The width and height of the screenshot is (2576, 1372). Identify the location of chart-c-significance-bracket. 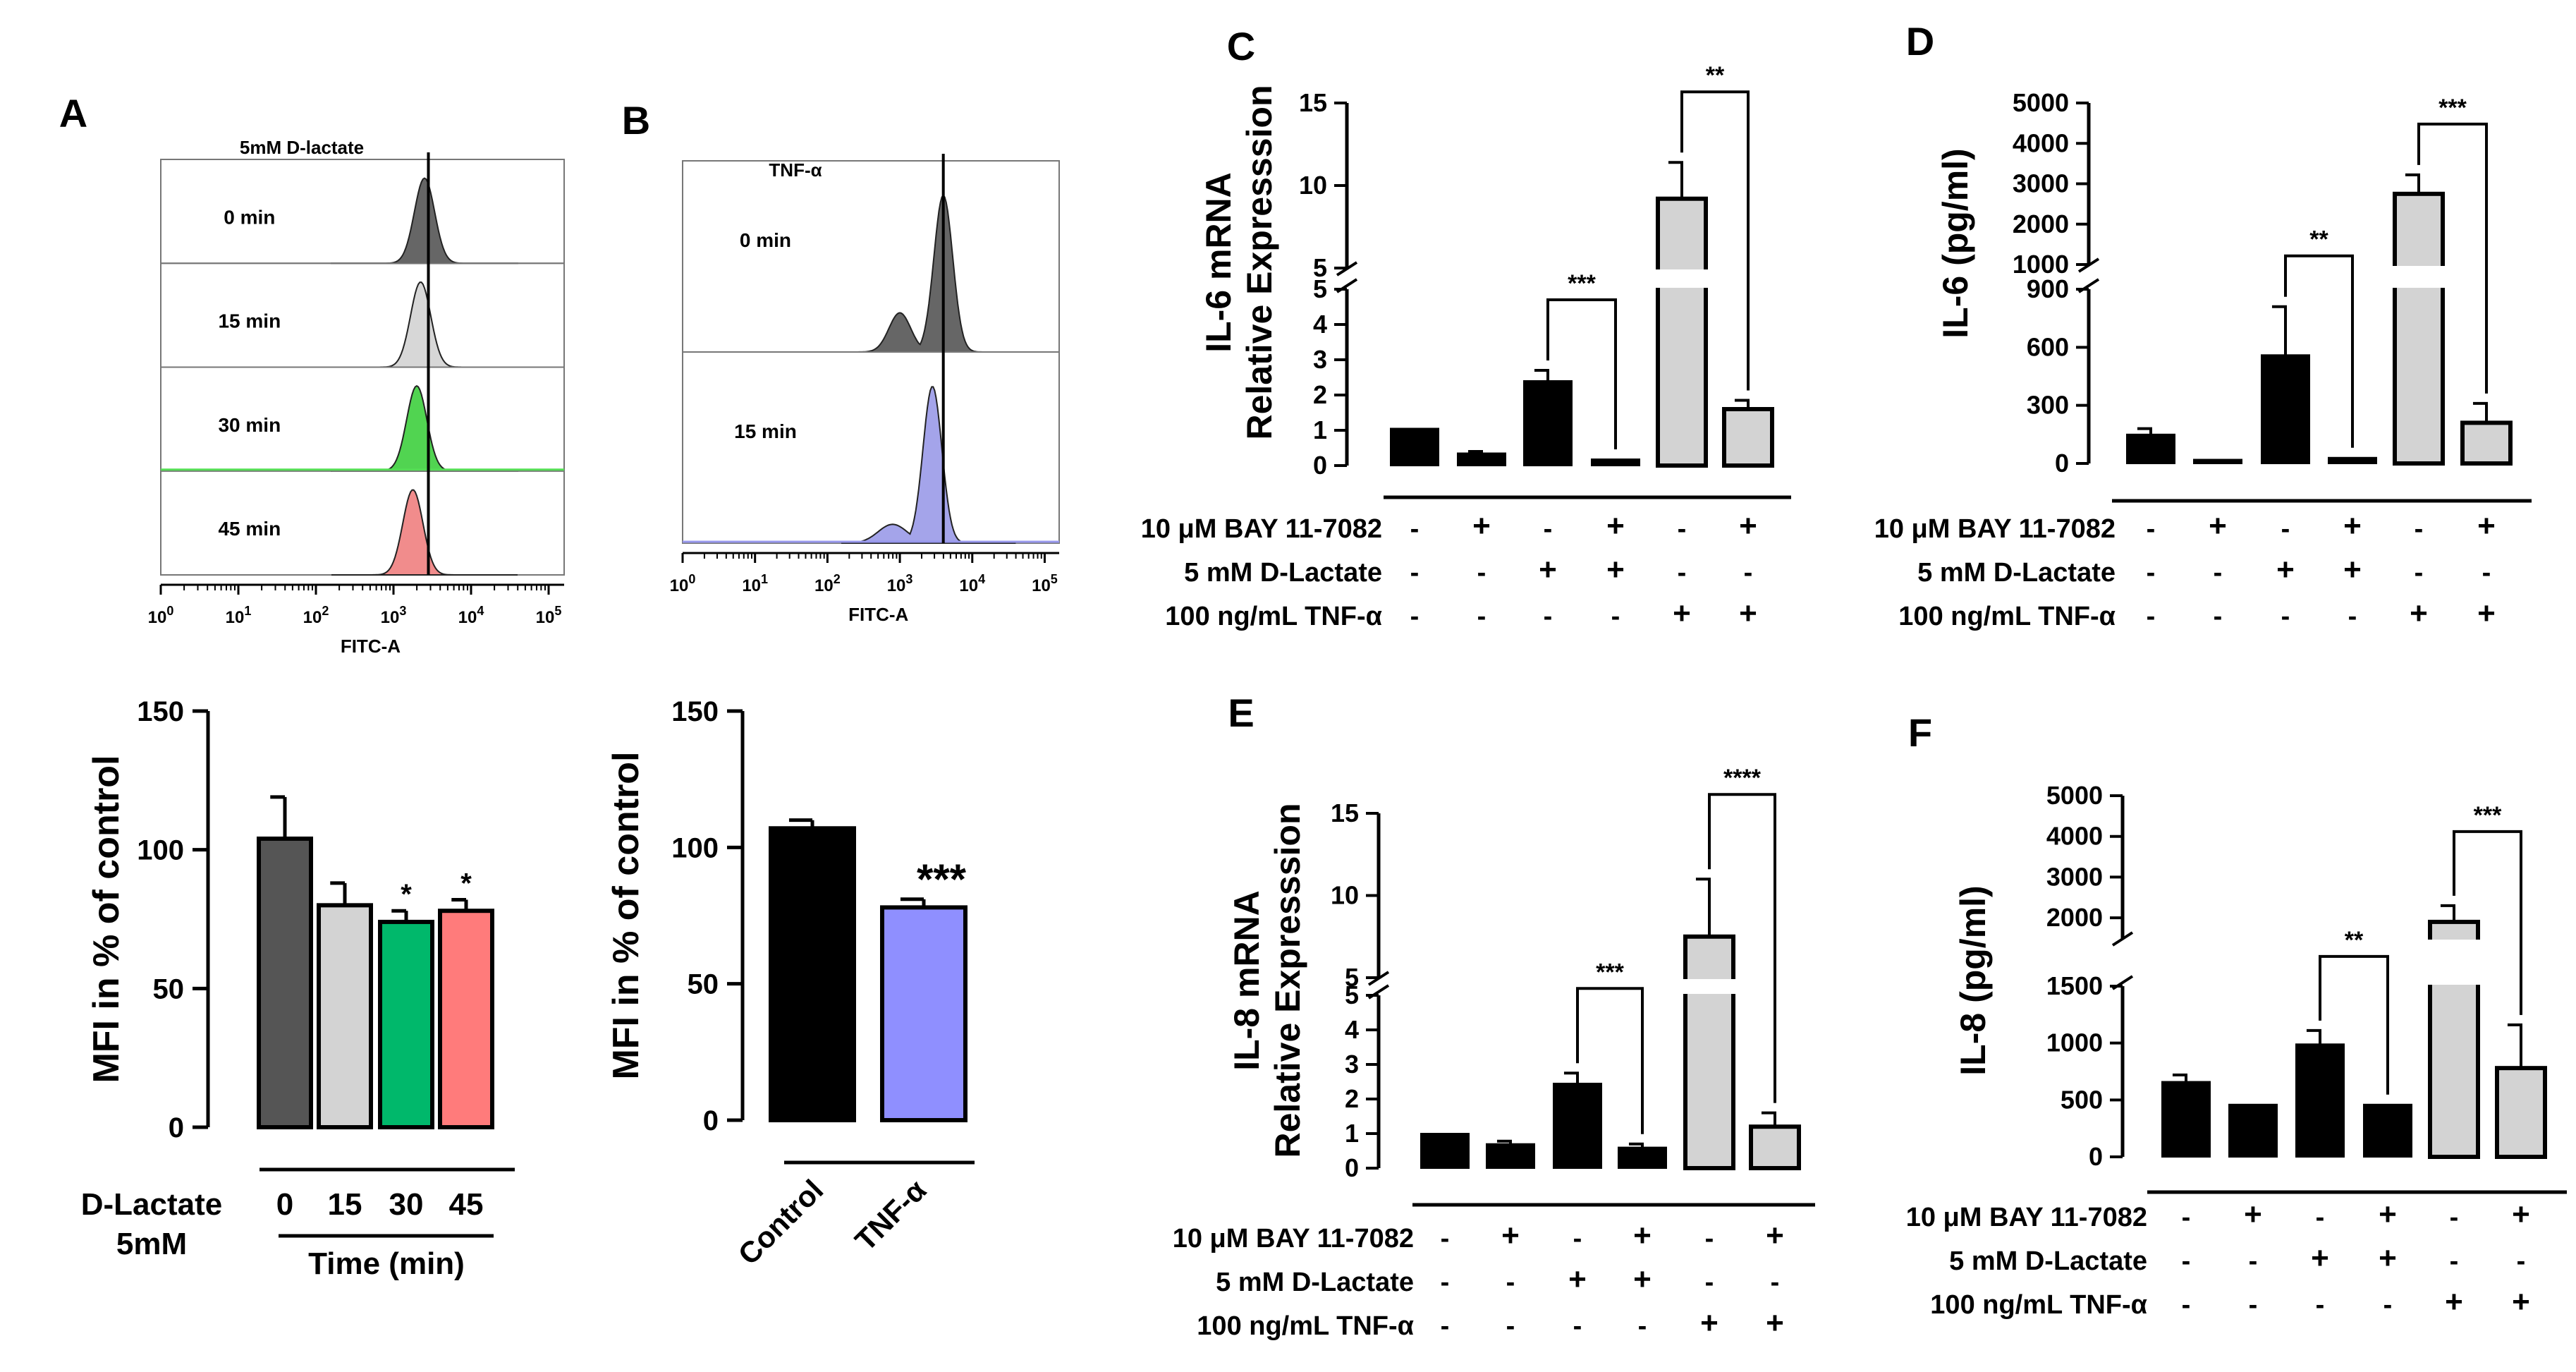
(1582, 373).